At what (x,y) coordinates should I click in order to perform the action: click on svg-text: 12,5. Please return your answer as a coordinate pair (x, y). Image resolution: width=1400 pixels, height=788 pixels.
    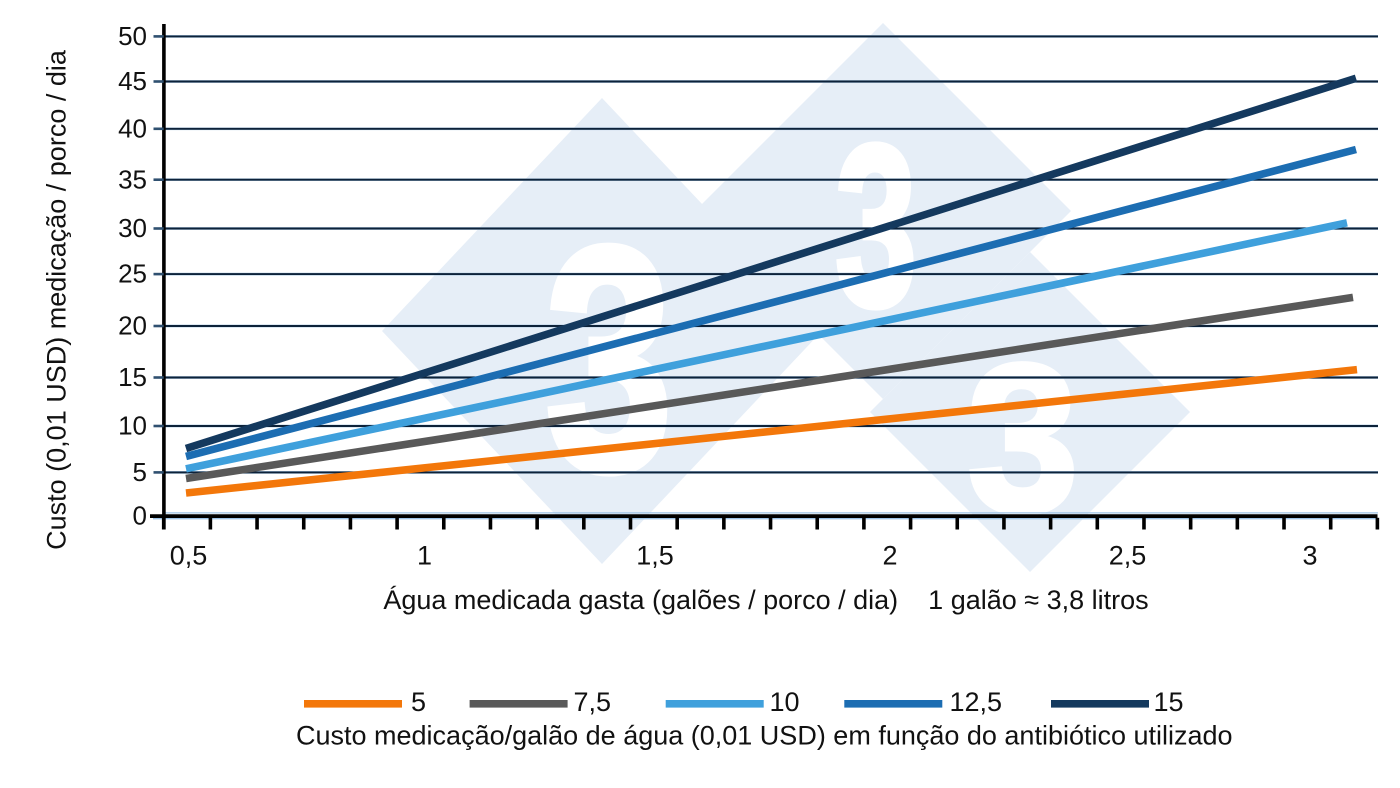
    Looking at the image, I should click on (976, 702).